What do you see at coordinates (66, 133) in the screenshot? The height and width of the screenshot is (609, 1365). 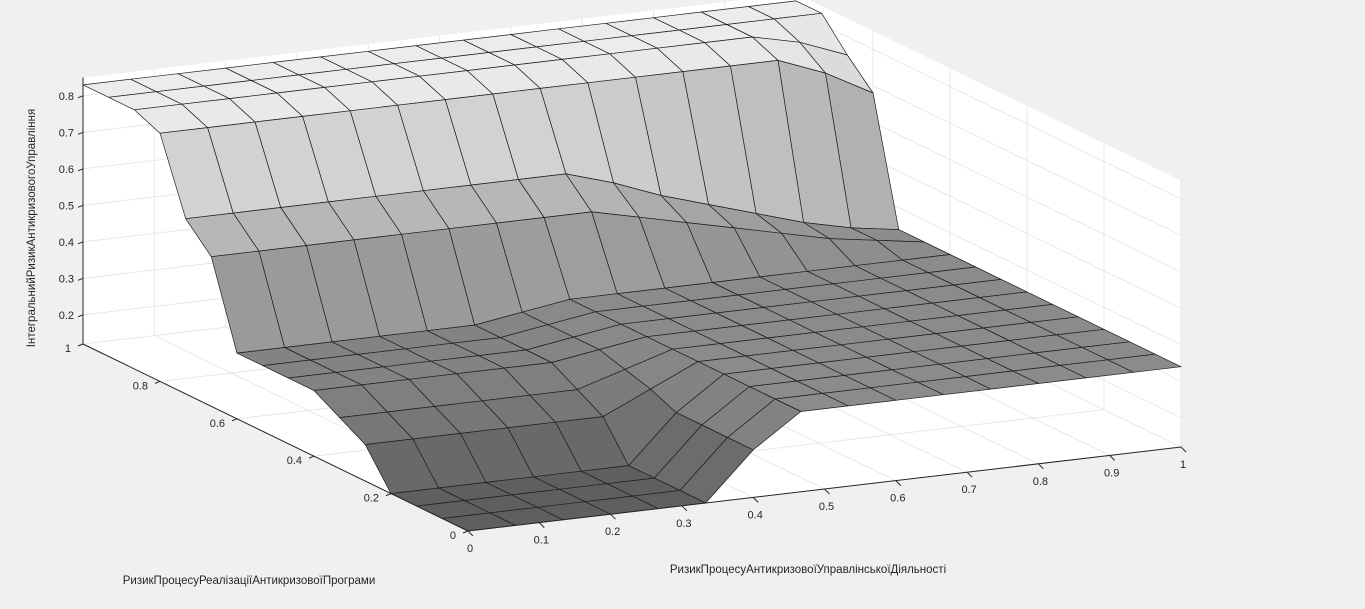 I see `z-tick-label: 0.7` at bounding box center [66, 133].